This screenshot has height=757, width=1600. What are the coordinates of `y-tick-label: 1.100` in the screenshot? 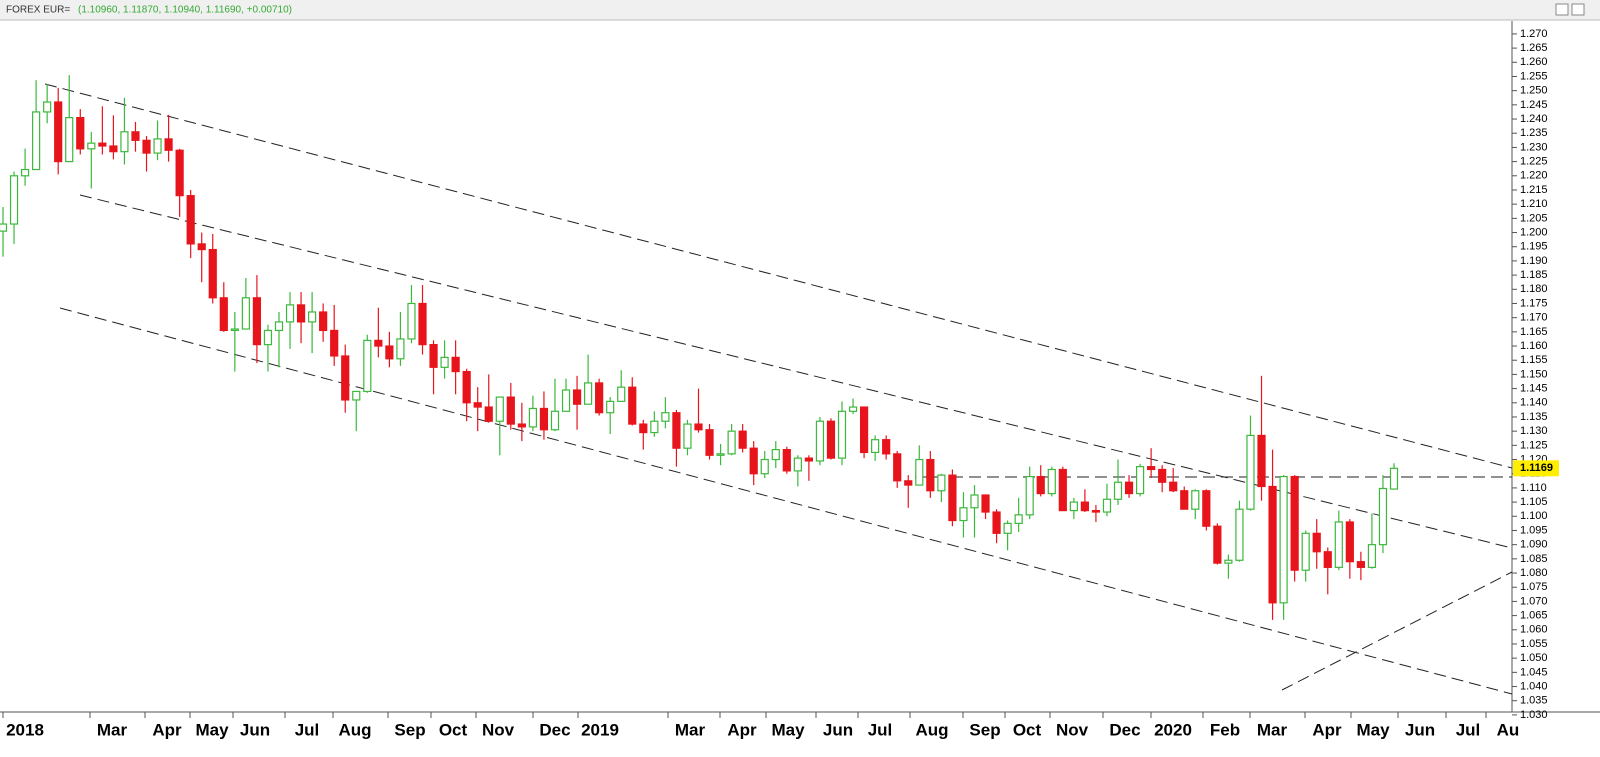 It's located at (1534, 516).